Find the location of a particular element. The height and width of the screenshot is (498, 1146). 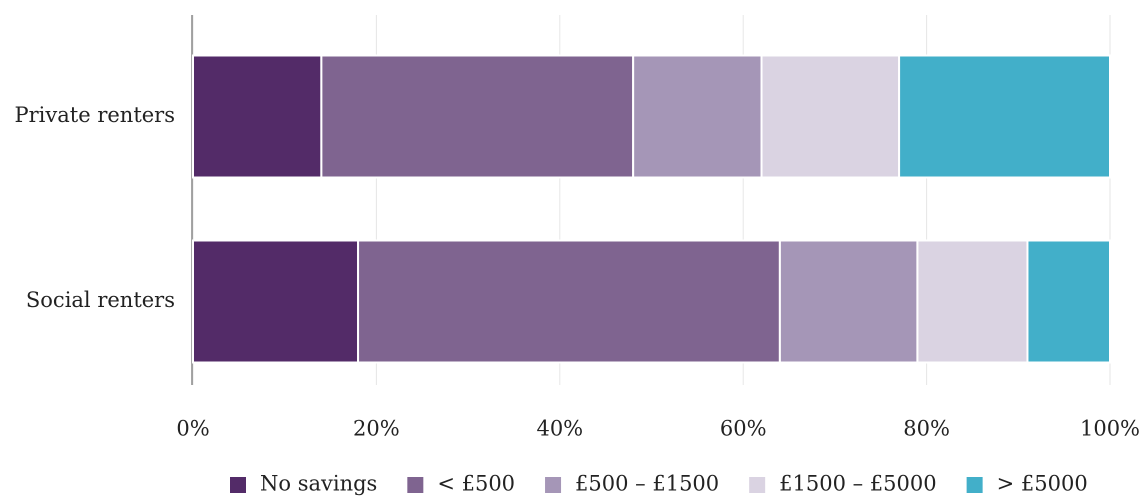

x-tick-label: 40% is located at coordinates (559, 429).